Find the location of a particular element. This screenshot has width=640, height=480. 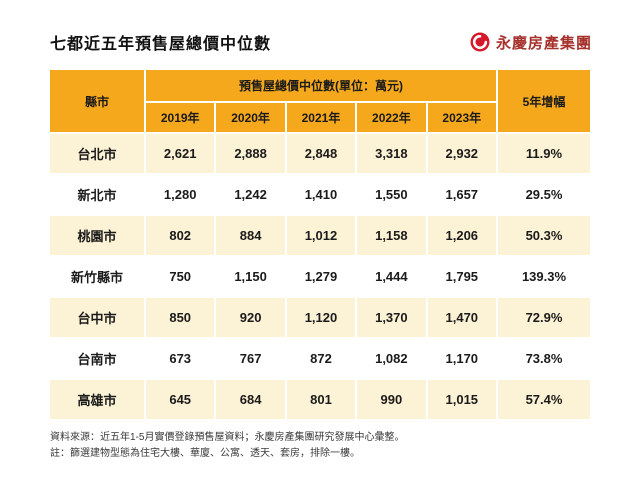

value-cell: 1,410 is located at coordinates (321, 194).